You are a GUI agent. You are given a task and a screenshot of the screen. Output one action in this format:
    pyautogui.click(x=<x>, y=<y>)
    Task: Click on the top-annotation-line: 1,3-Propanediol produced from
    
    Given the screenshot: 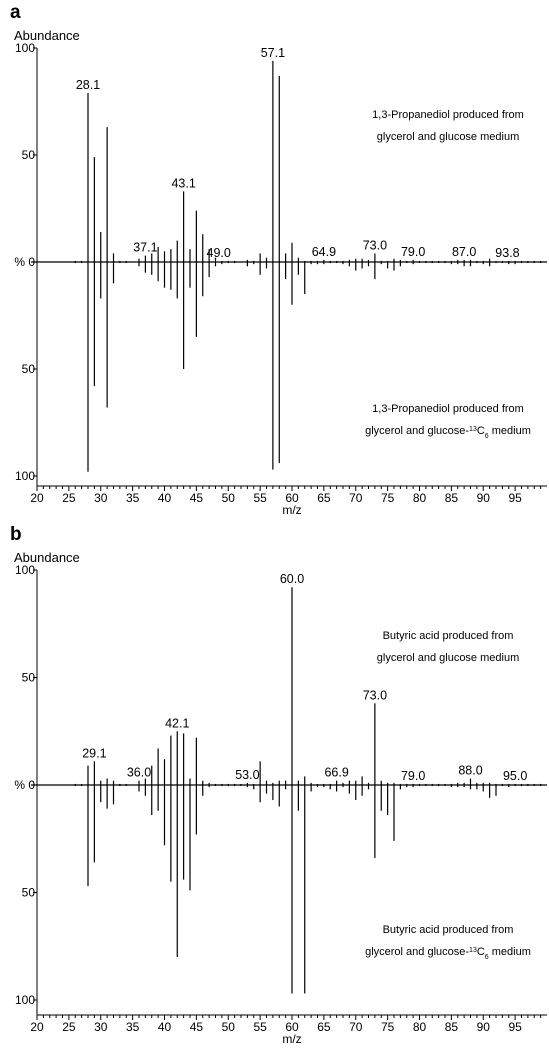 What is the action you would take?
    pyautogui.click(x=448, y=115)
    